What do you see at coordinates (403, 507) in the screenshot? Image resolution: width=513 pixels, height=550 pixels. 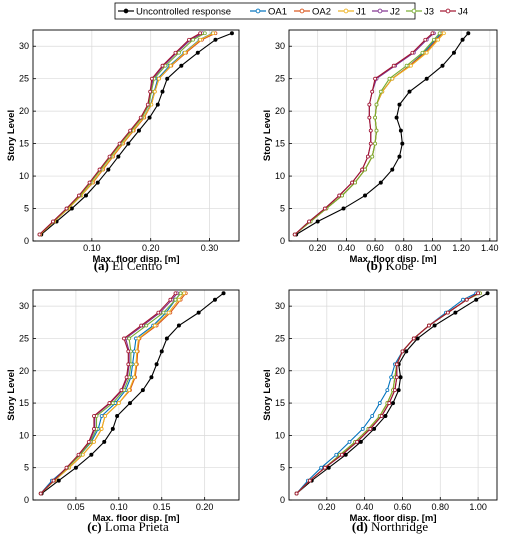 I see `x-tick-label: 0.60` at bounding box center [403, 507].